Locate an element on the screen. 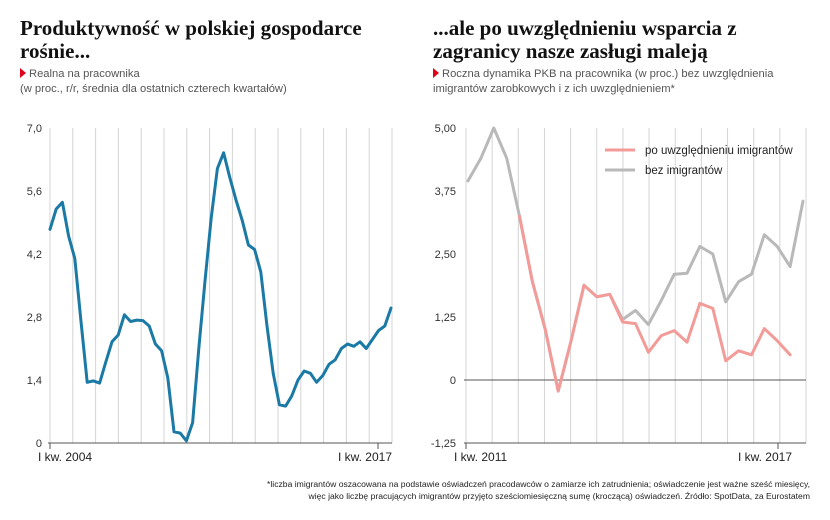 The image size is (830, 520). y-tick-label: -1,25 is located at coordinates (443, 444).